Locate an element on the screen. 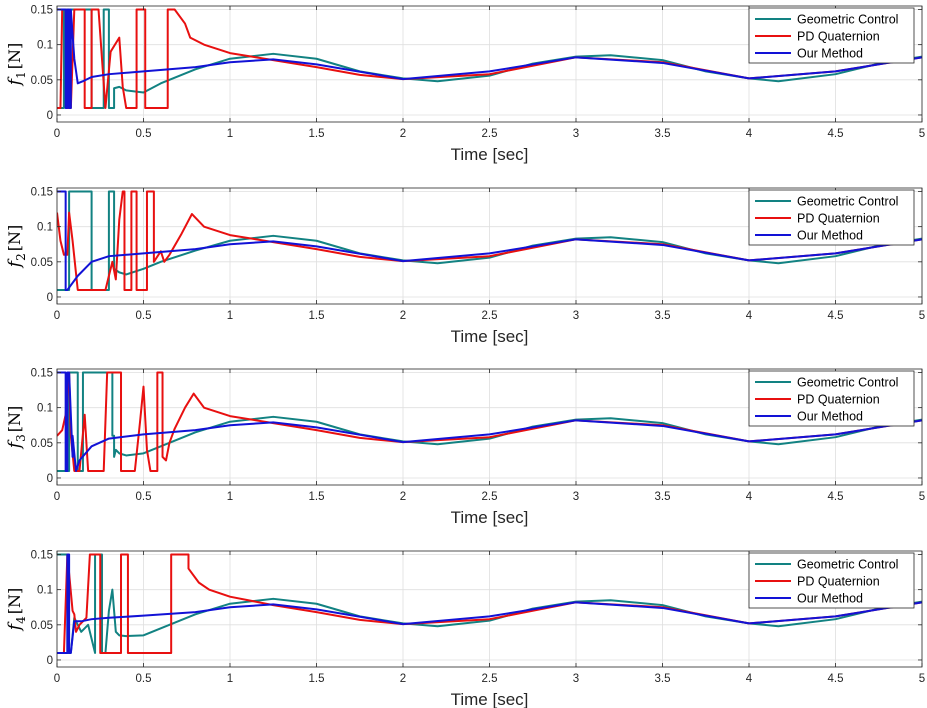 The height and width of the screenshot is (708, 927). y-axis-label: f4 [N] is located at coordinates (16, 610).